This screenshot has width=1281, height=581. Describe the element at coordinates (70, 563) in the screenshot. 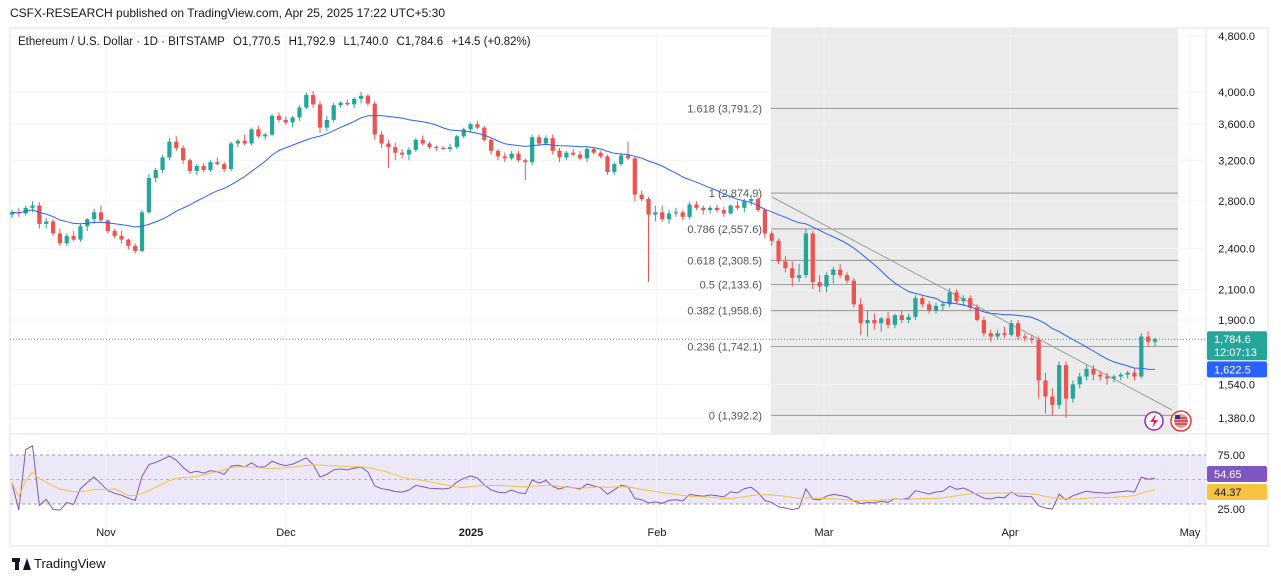

I see `tradingview-brand: TradingView` at that location.